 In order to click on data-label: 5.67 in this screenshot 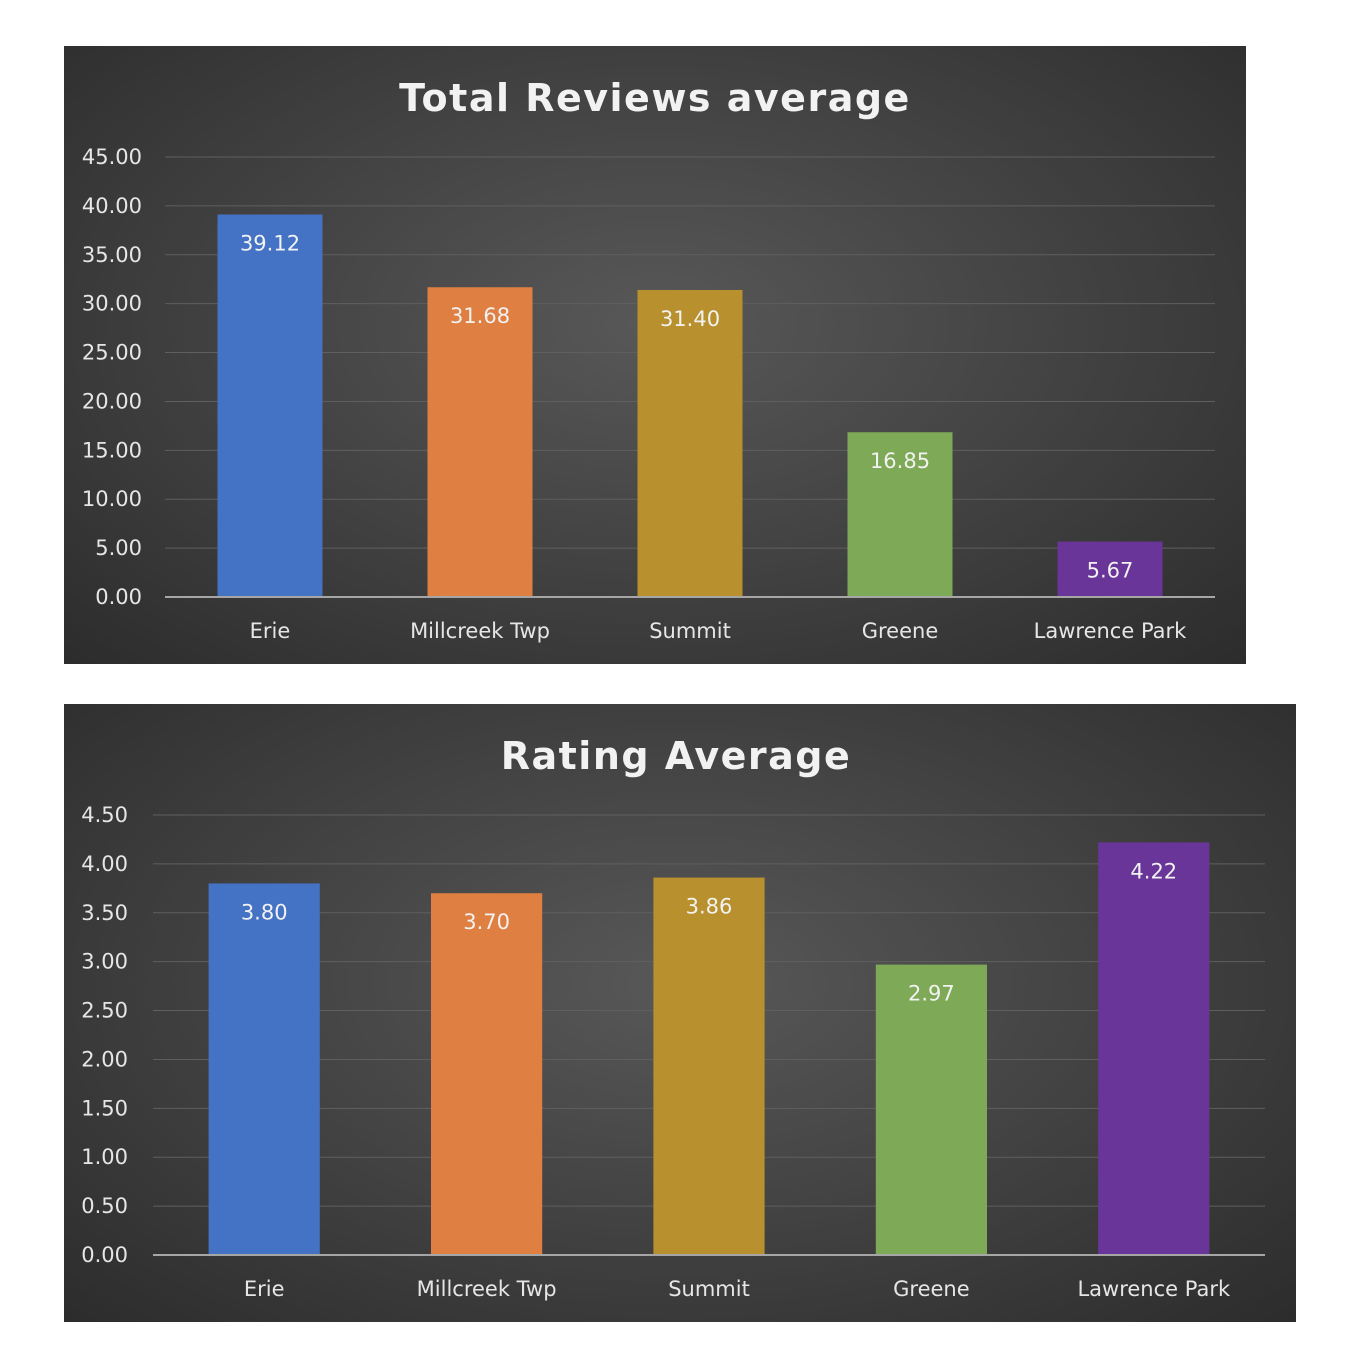, I will do `click(1110, 571)`.